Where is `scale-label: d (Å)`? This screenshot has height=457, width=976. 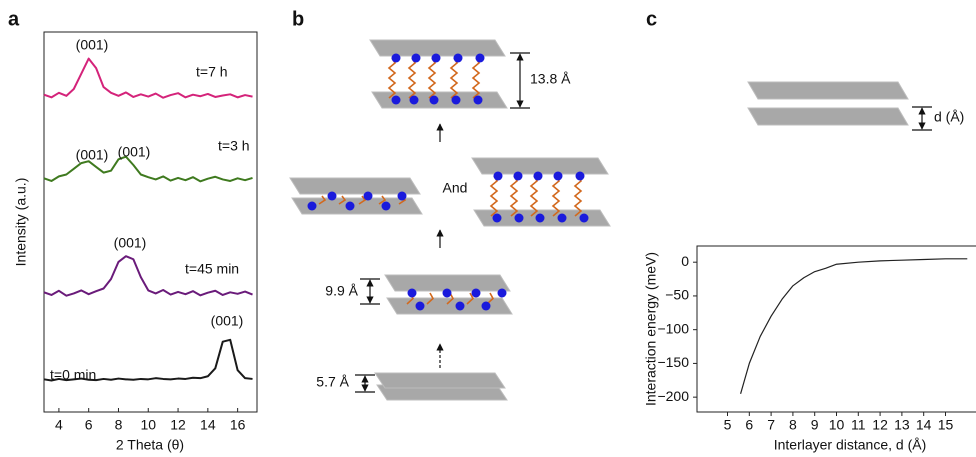
scale-label: d (Å) is located at coordinates (949, 117).